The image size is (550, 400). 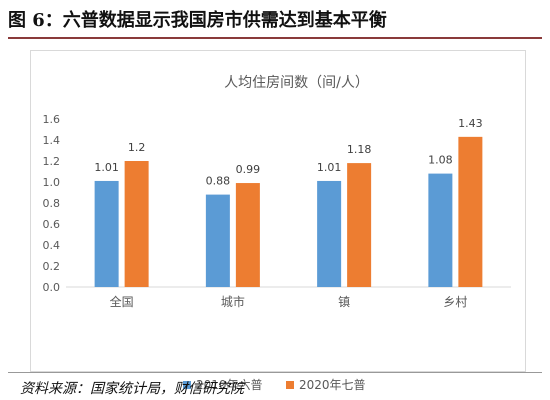 I want to click on legend-label-2010: 2010年六普, so click(x=229, y=385).